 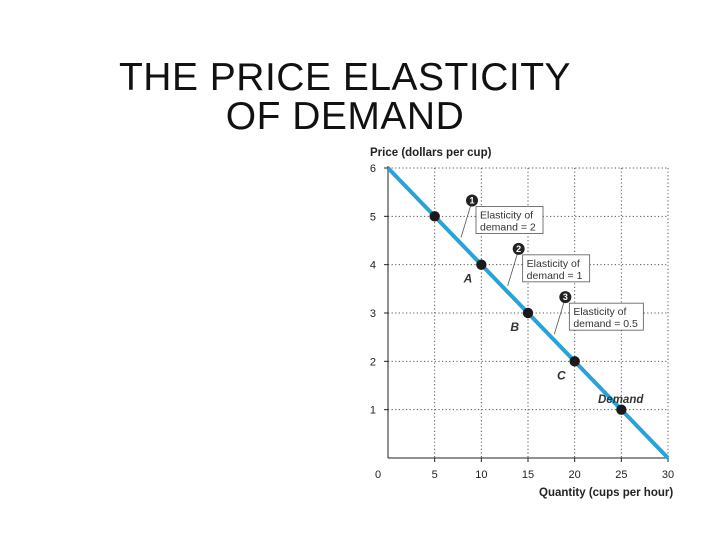 I want to click on annotation-text-line1-1: Elasticity of, so click(x=506, y=216).